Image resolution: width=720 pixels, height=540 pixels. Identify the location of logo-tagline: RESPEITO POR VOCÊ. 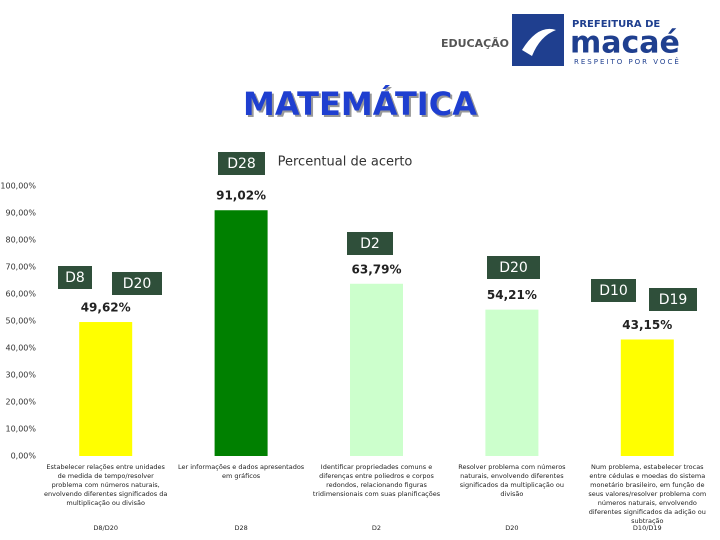
(627, 61).